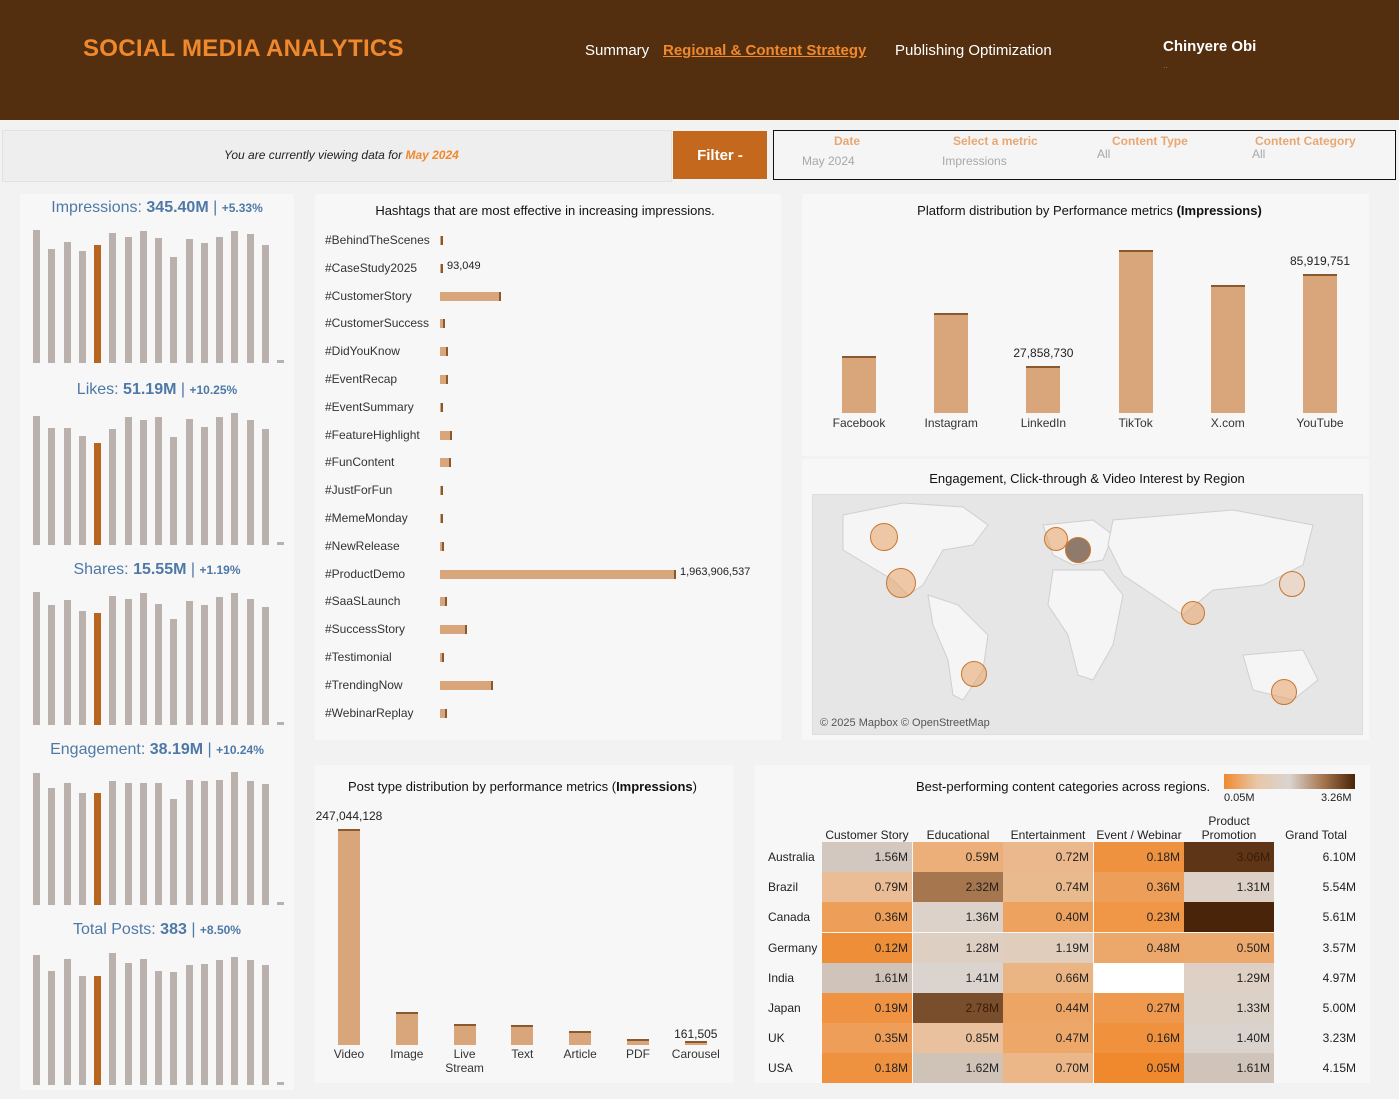 This screenshot has width=1399, height=1099. I want to click on nav-publishing: Publishing Optimization, so click(973, 50).